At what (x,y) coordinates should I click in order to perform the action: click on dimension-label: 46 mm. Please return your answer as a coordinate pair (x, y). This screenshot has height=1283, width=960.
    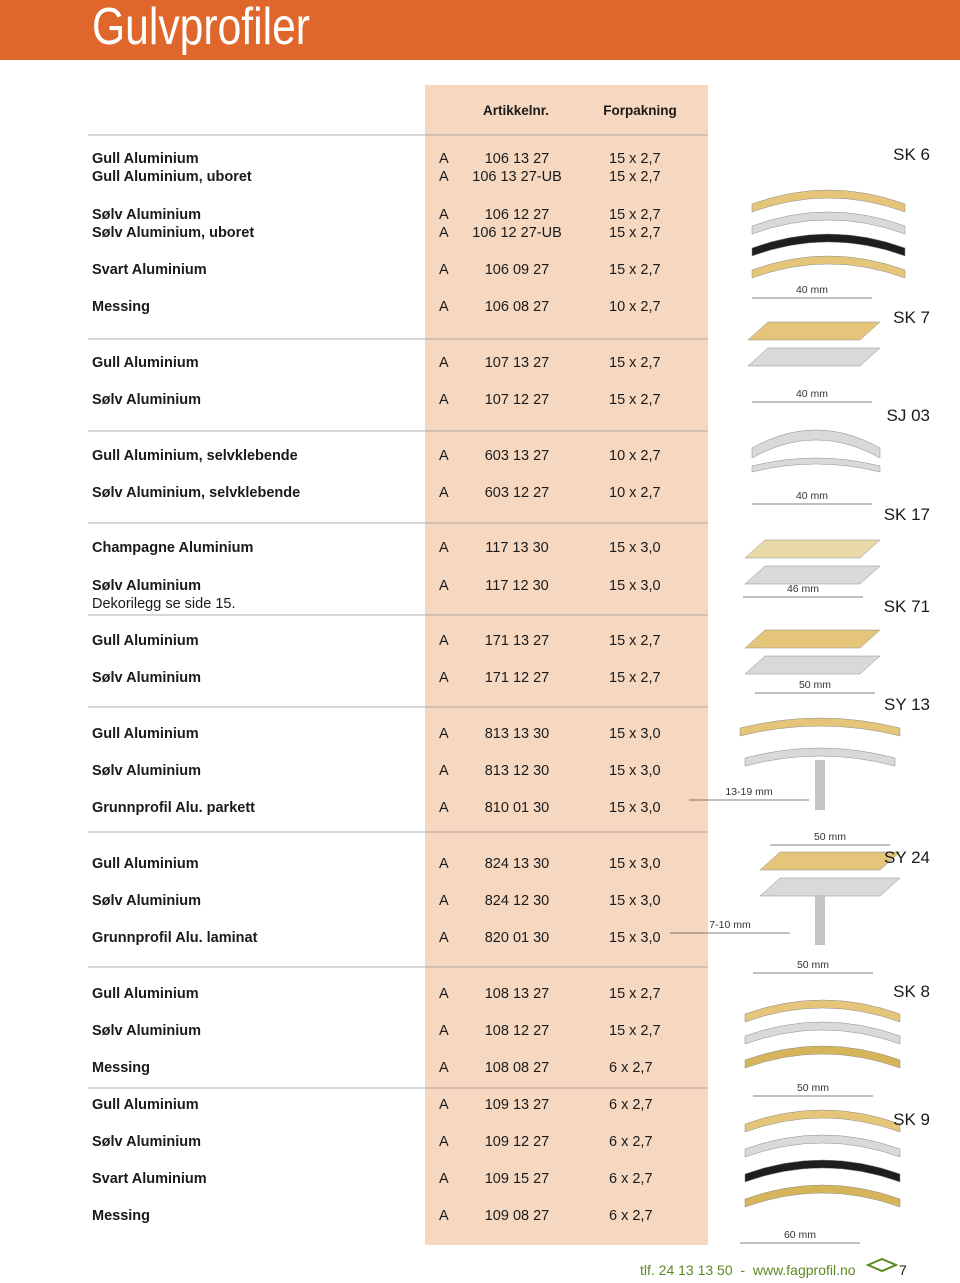
    Looking at the image, I should click on (803, 589).